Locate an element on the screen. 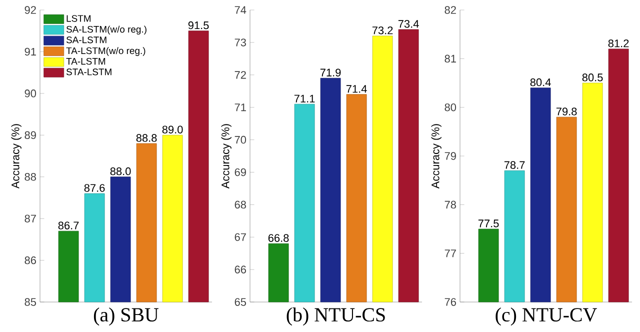  y-tick-label: 78 is located at coordinates (450, 204).